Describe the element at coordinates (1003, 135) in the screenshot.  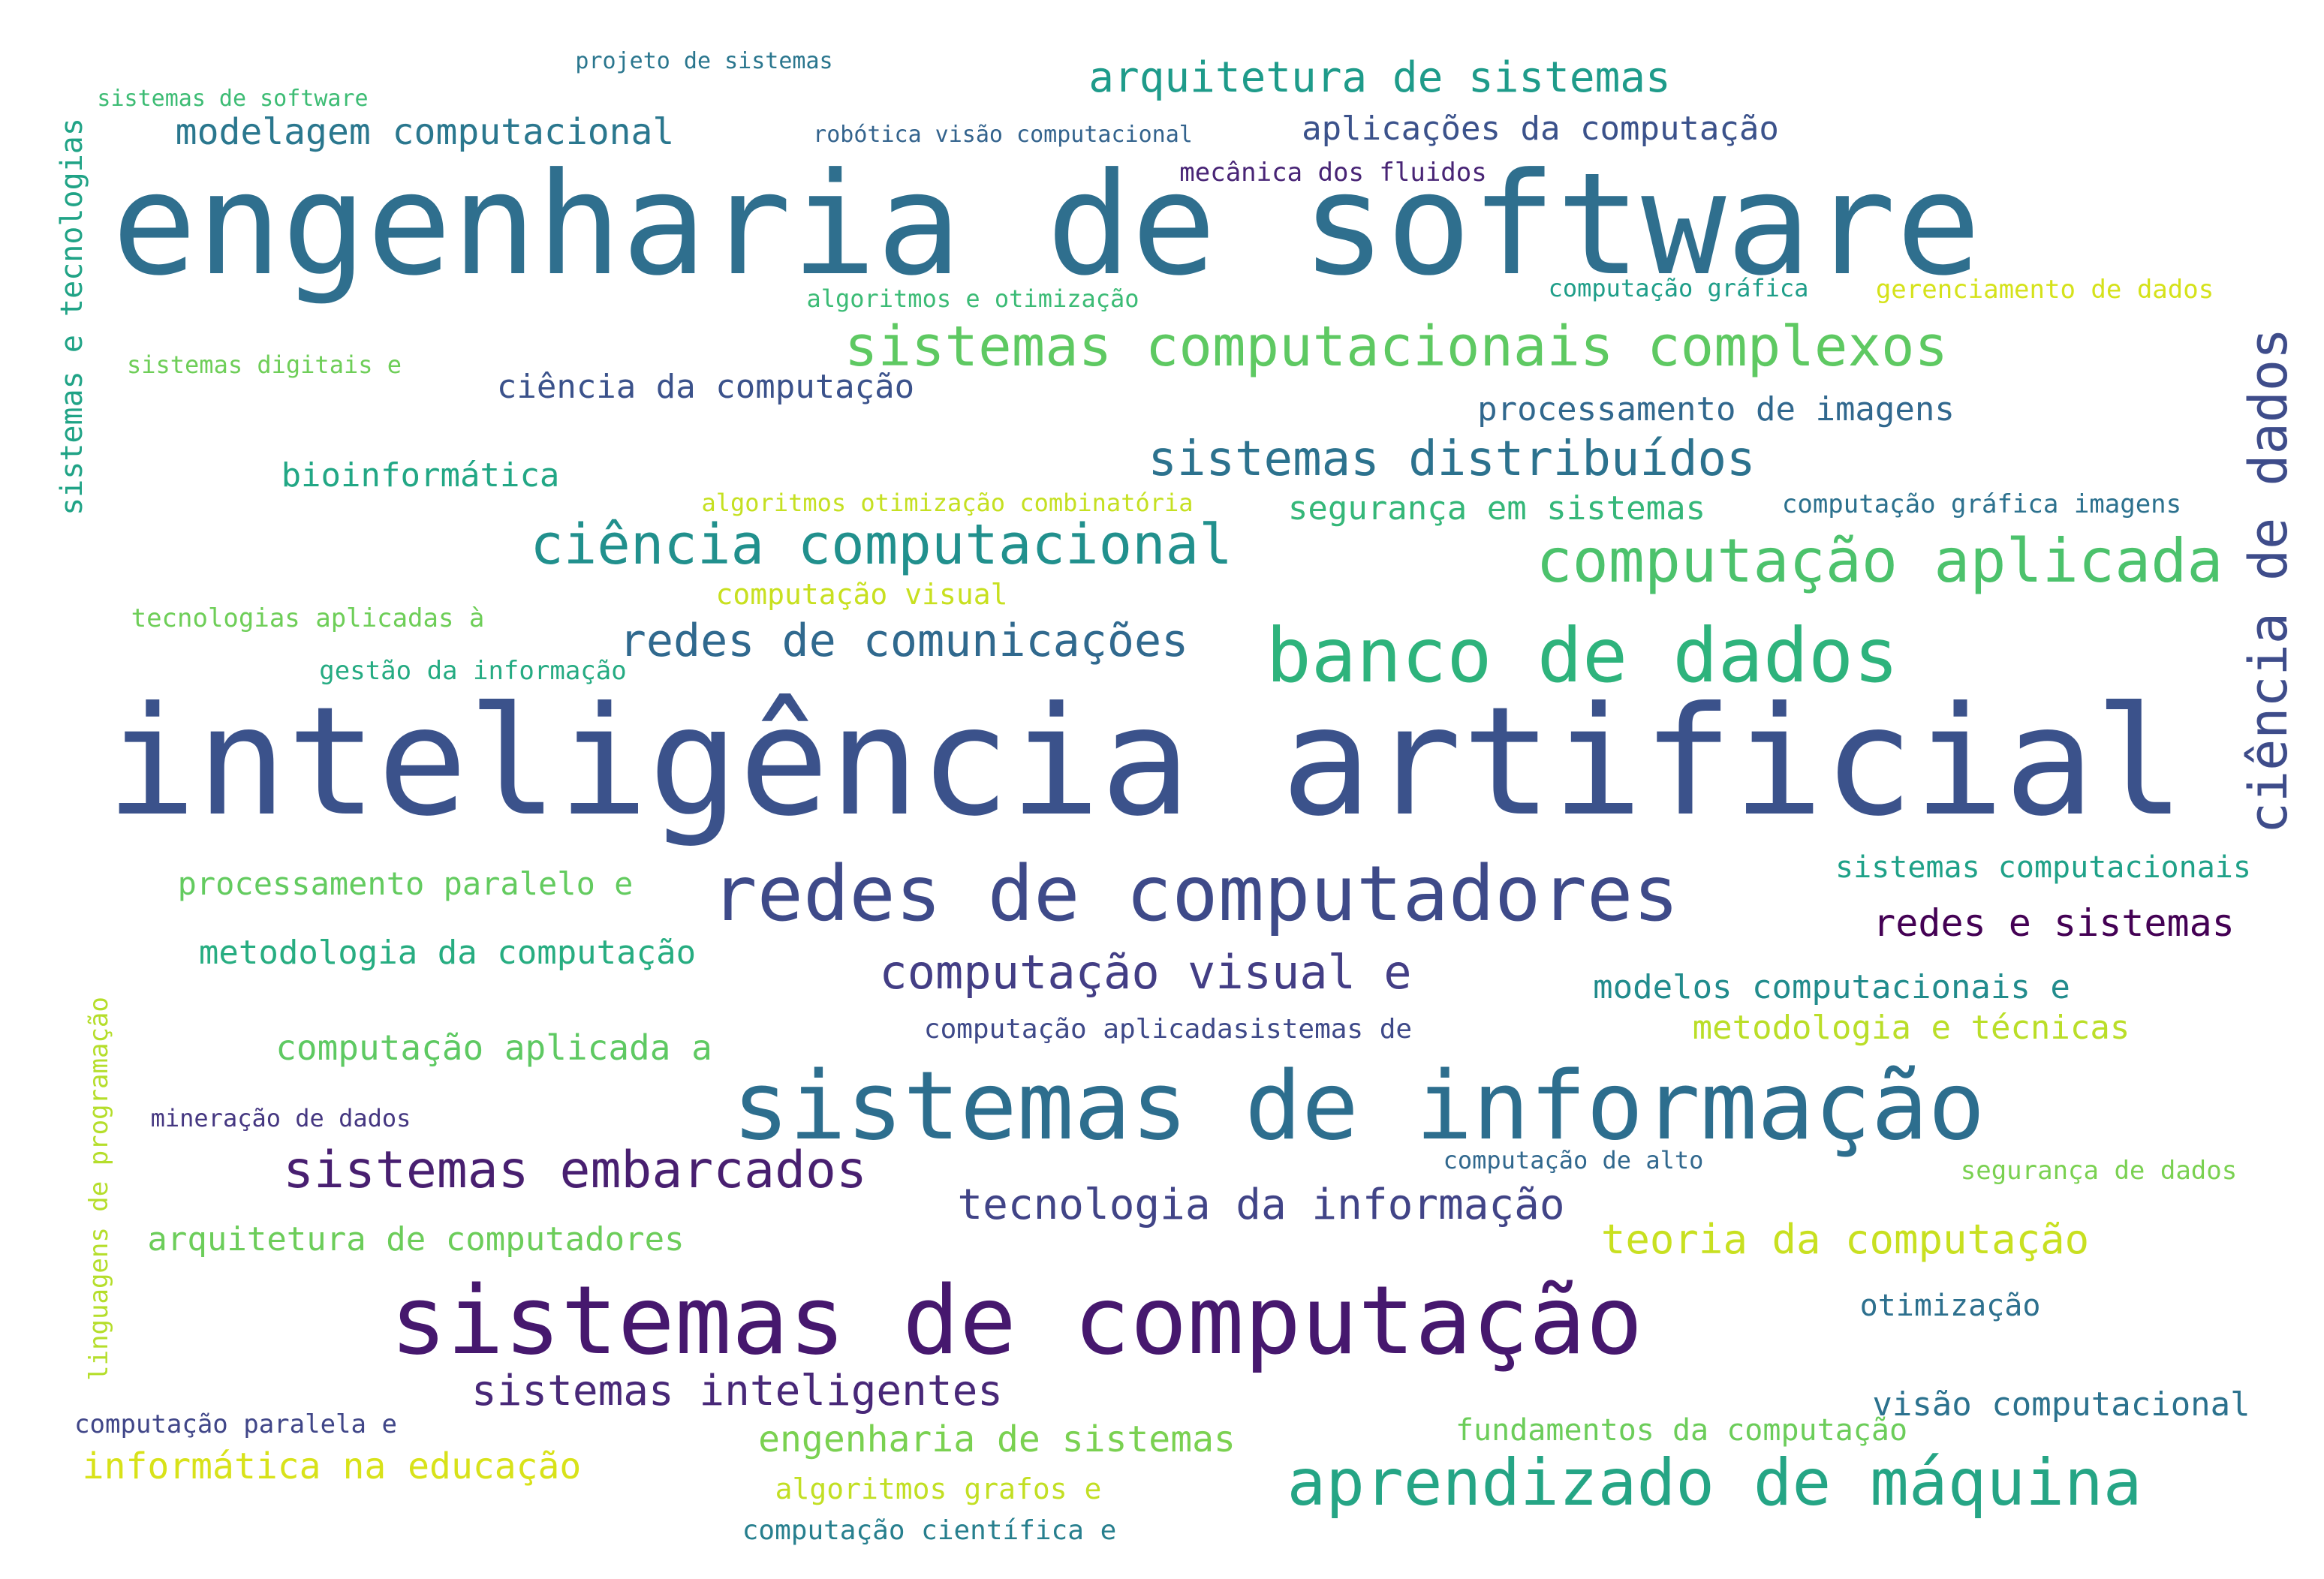
I see `word-robotica-visao-computacional: robótica visão computacional` at that location.